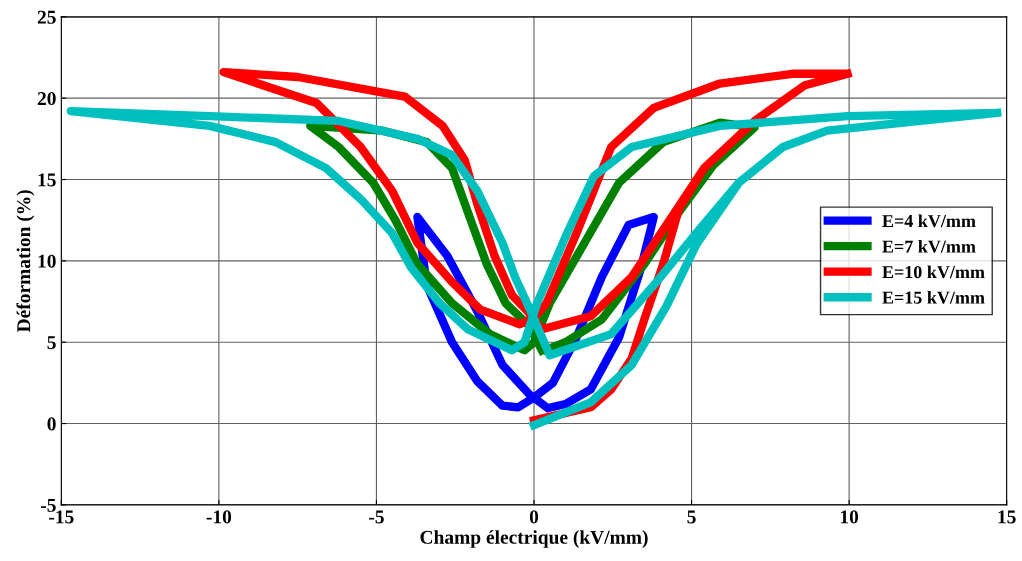 The width and height of the screenshot is (1022, 561). Describe the element at coordinates (933, 297) in the screenshot. I see `legend-label: E=15 kV/mm` at that location.